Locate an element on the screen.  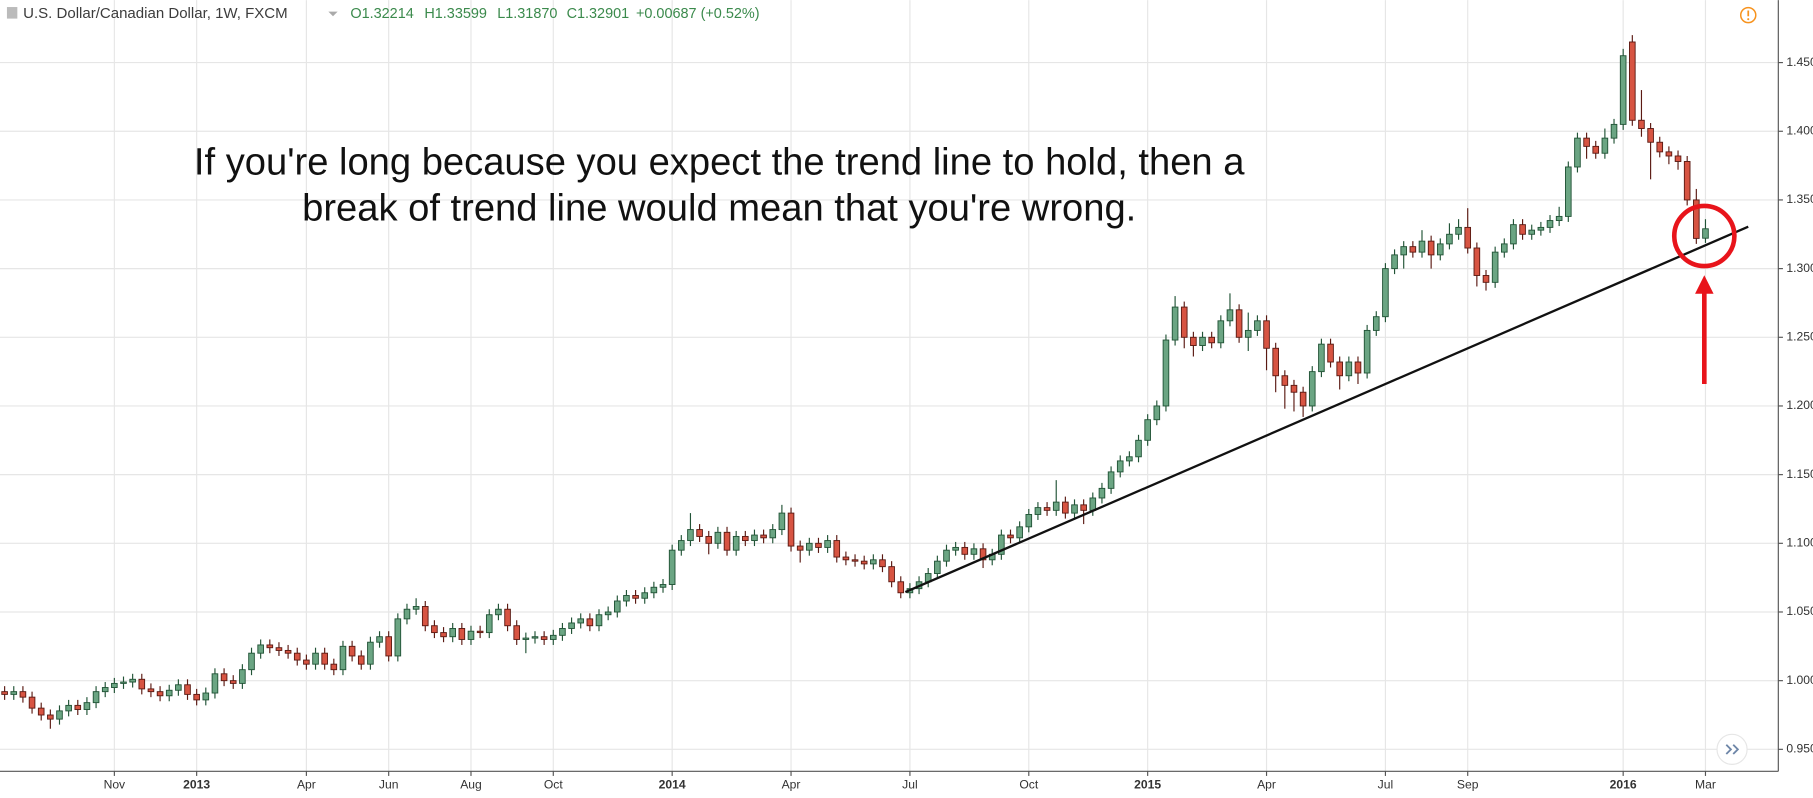
y-tick-label: 1.30000 is located at coordinates (1799, 268).